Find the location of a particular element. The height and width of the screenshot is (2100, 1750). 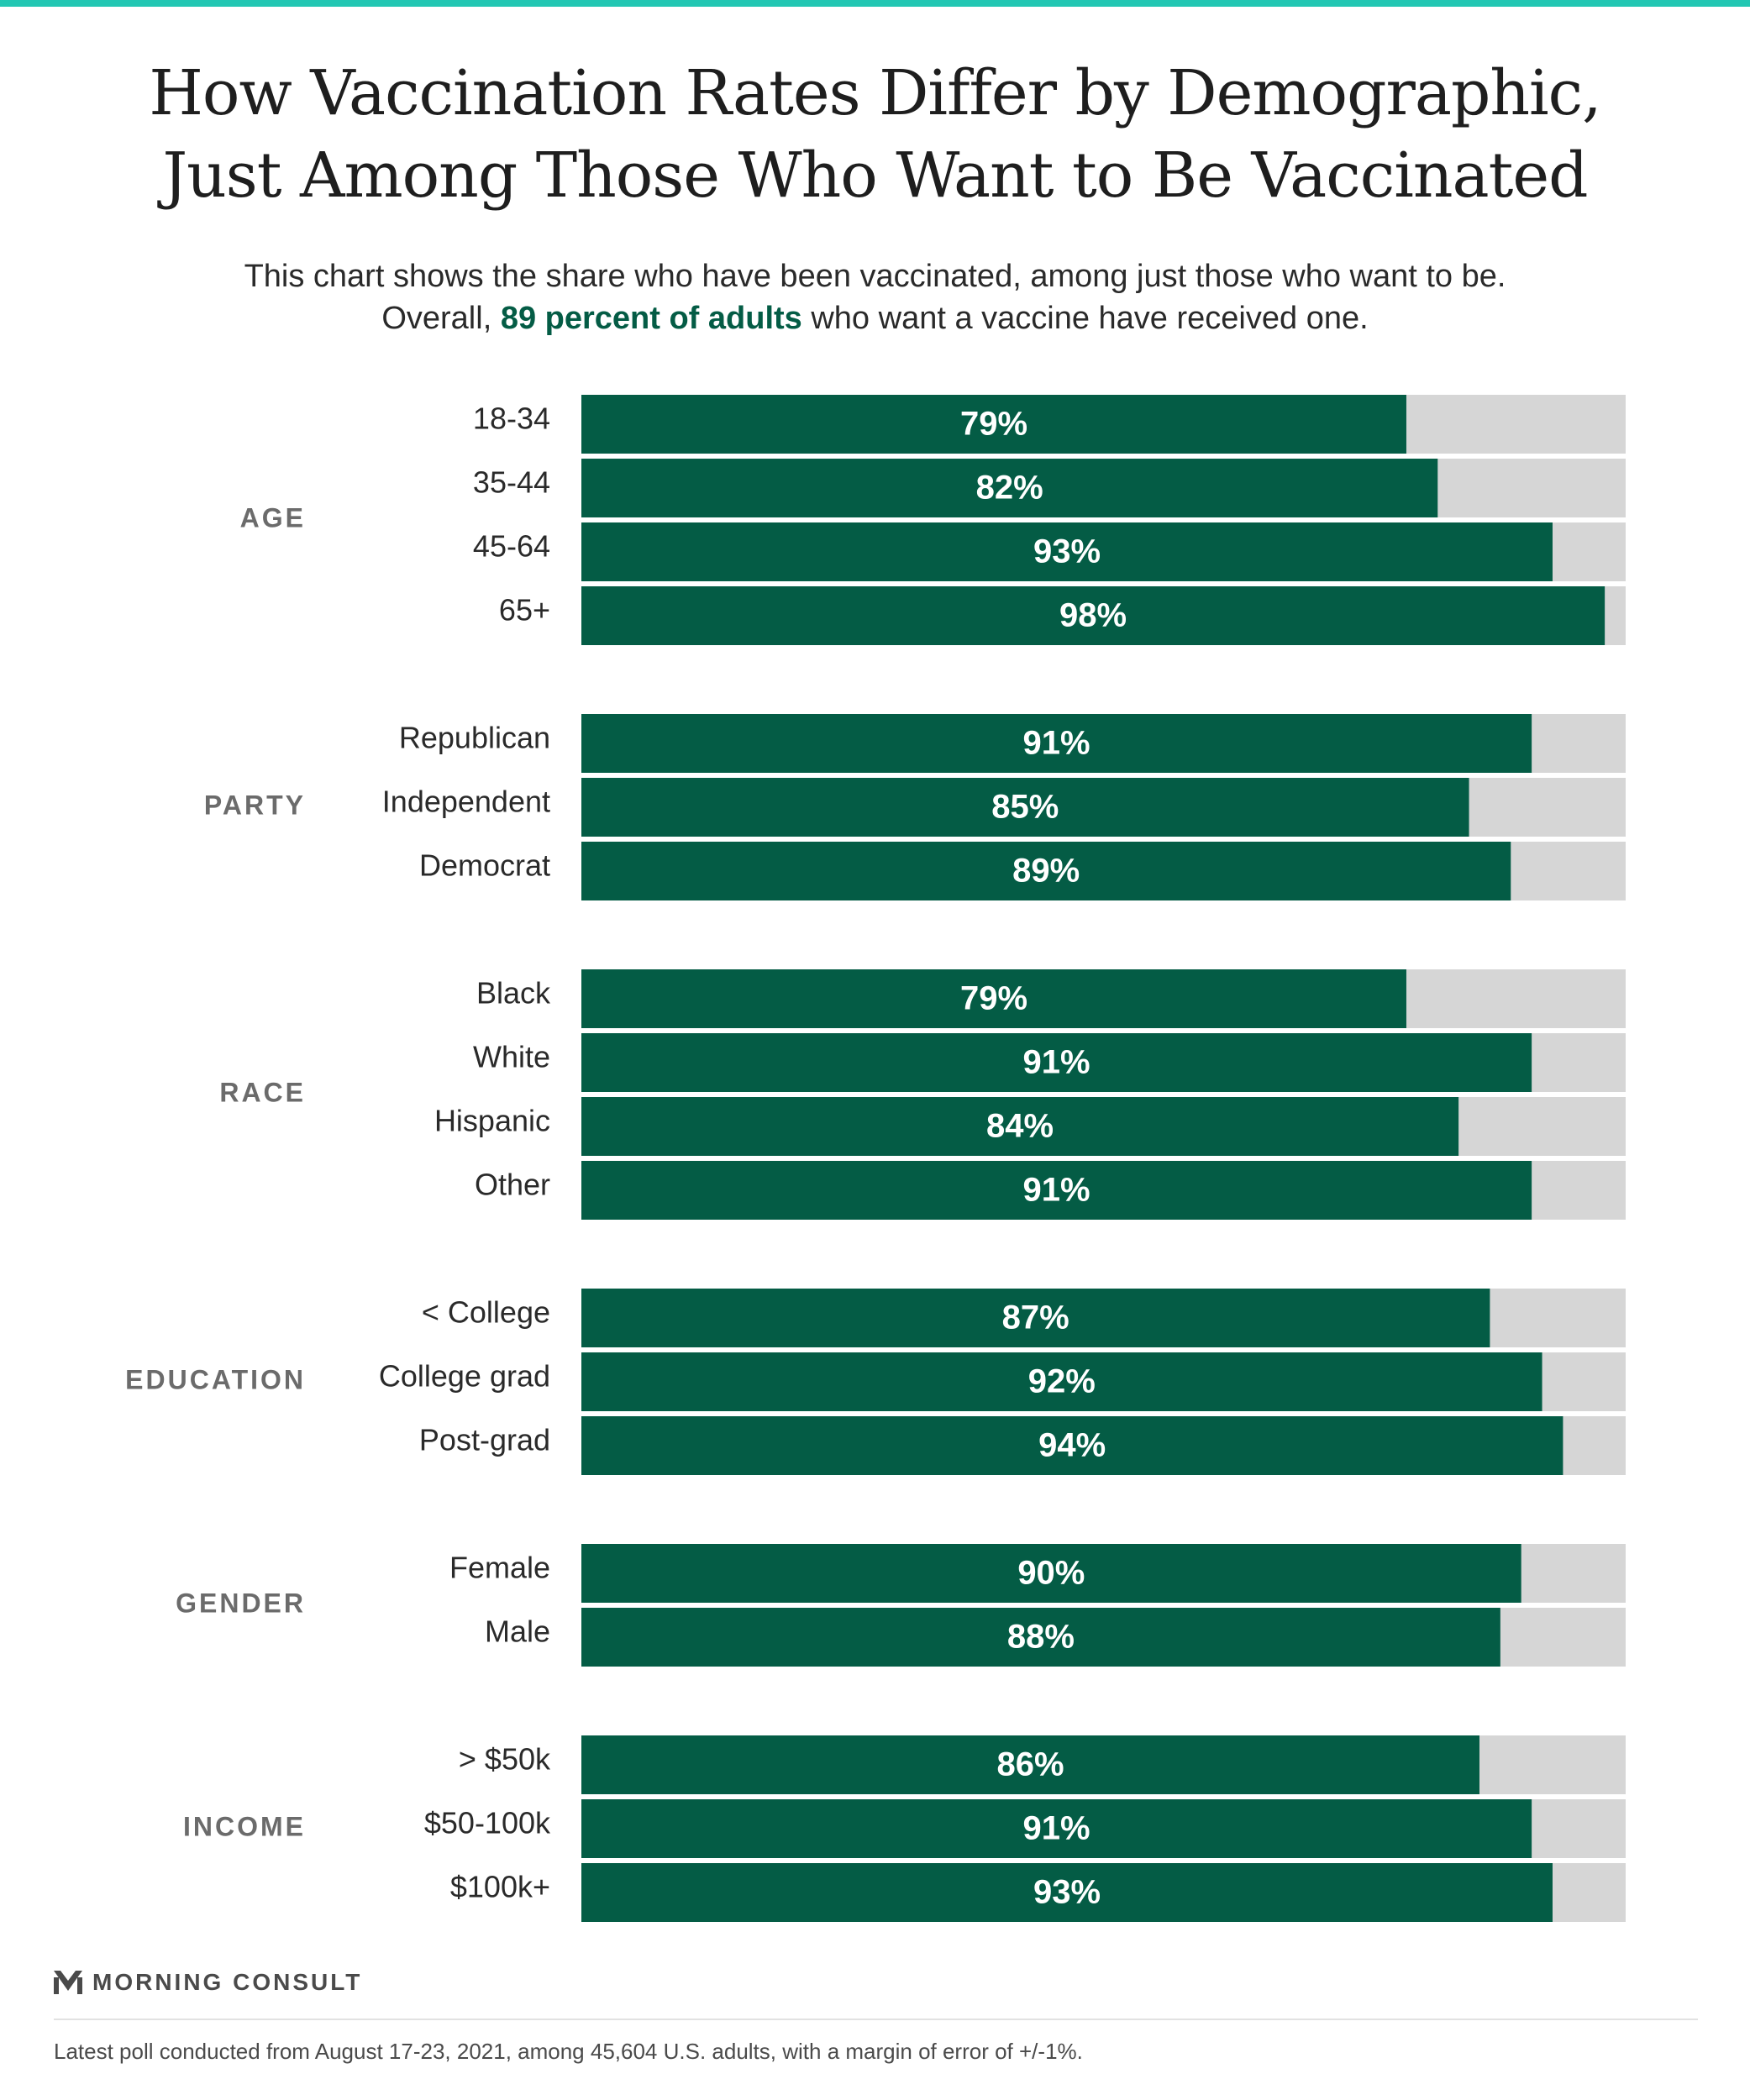

category-label: > $50k is located at coordinates (505, 1759).